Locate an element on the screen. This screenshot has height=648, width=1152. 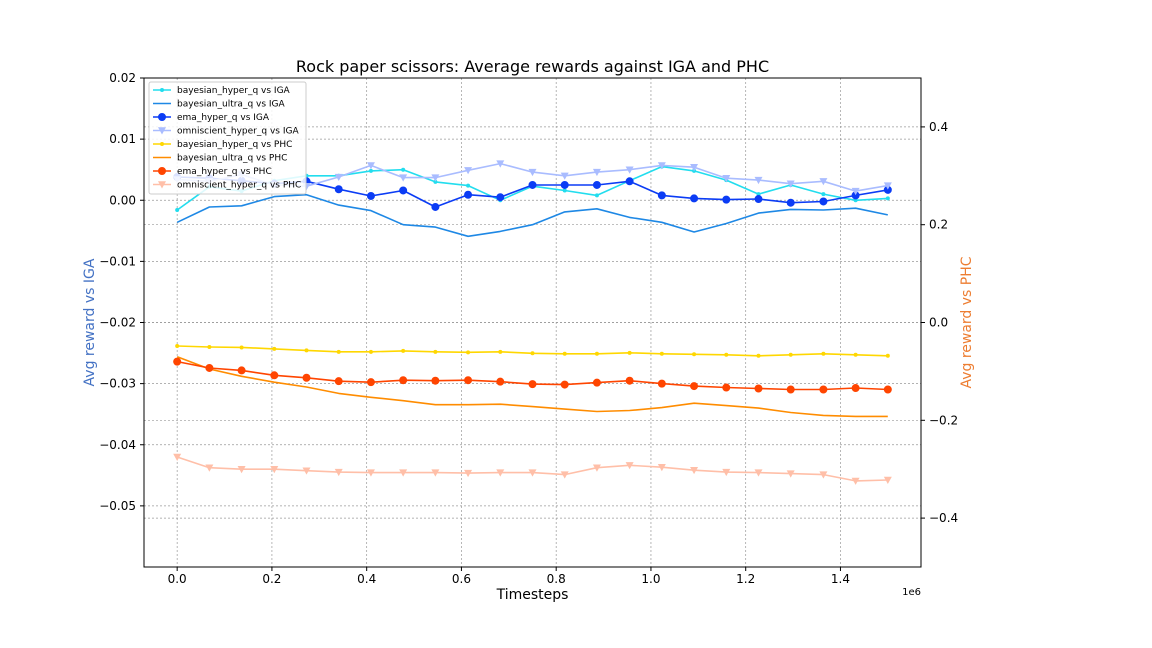
legend-label: ema_hyper_q vs PHC is located at coordinates (224, 172).